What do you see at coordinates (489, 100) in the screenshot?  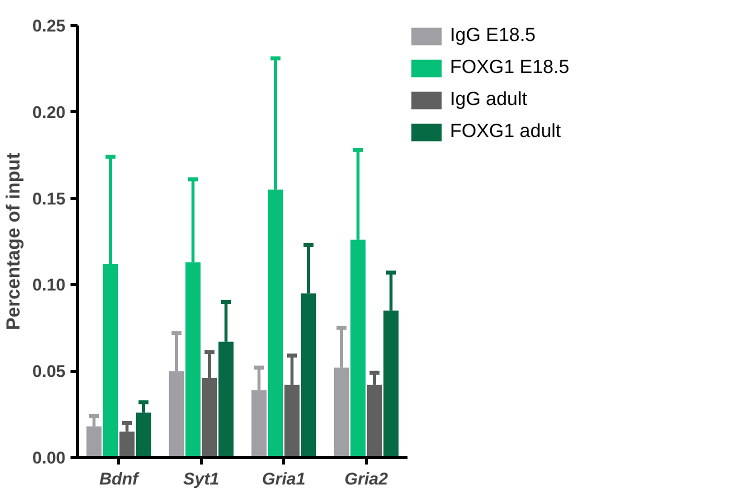 I see `legend-label: IgG adult` at bounding box center [489, 100].